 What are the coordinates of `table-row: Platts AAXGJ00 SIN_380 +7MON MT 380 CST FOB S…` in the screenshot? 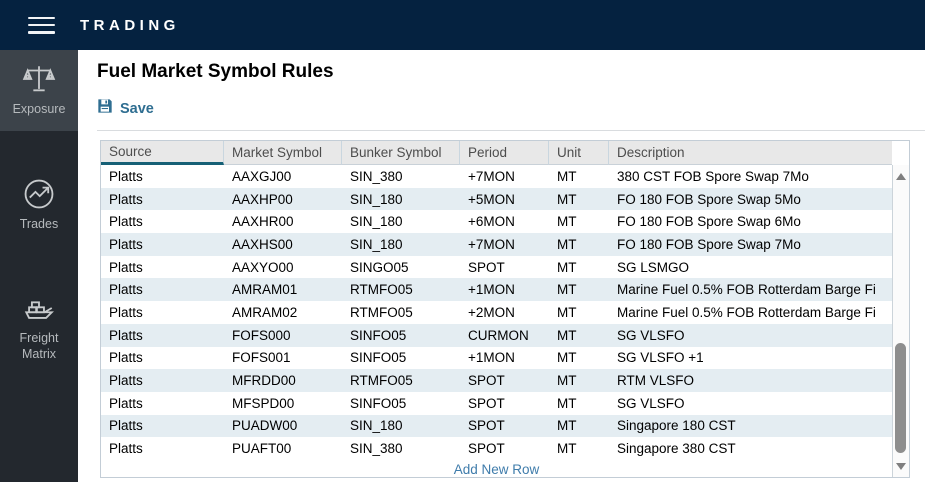 It's located at (496, 176).